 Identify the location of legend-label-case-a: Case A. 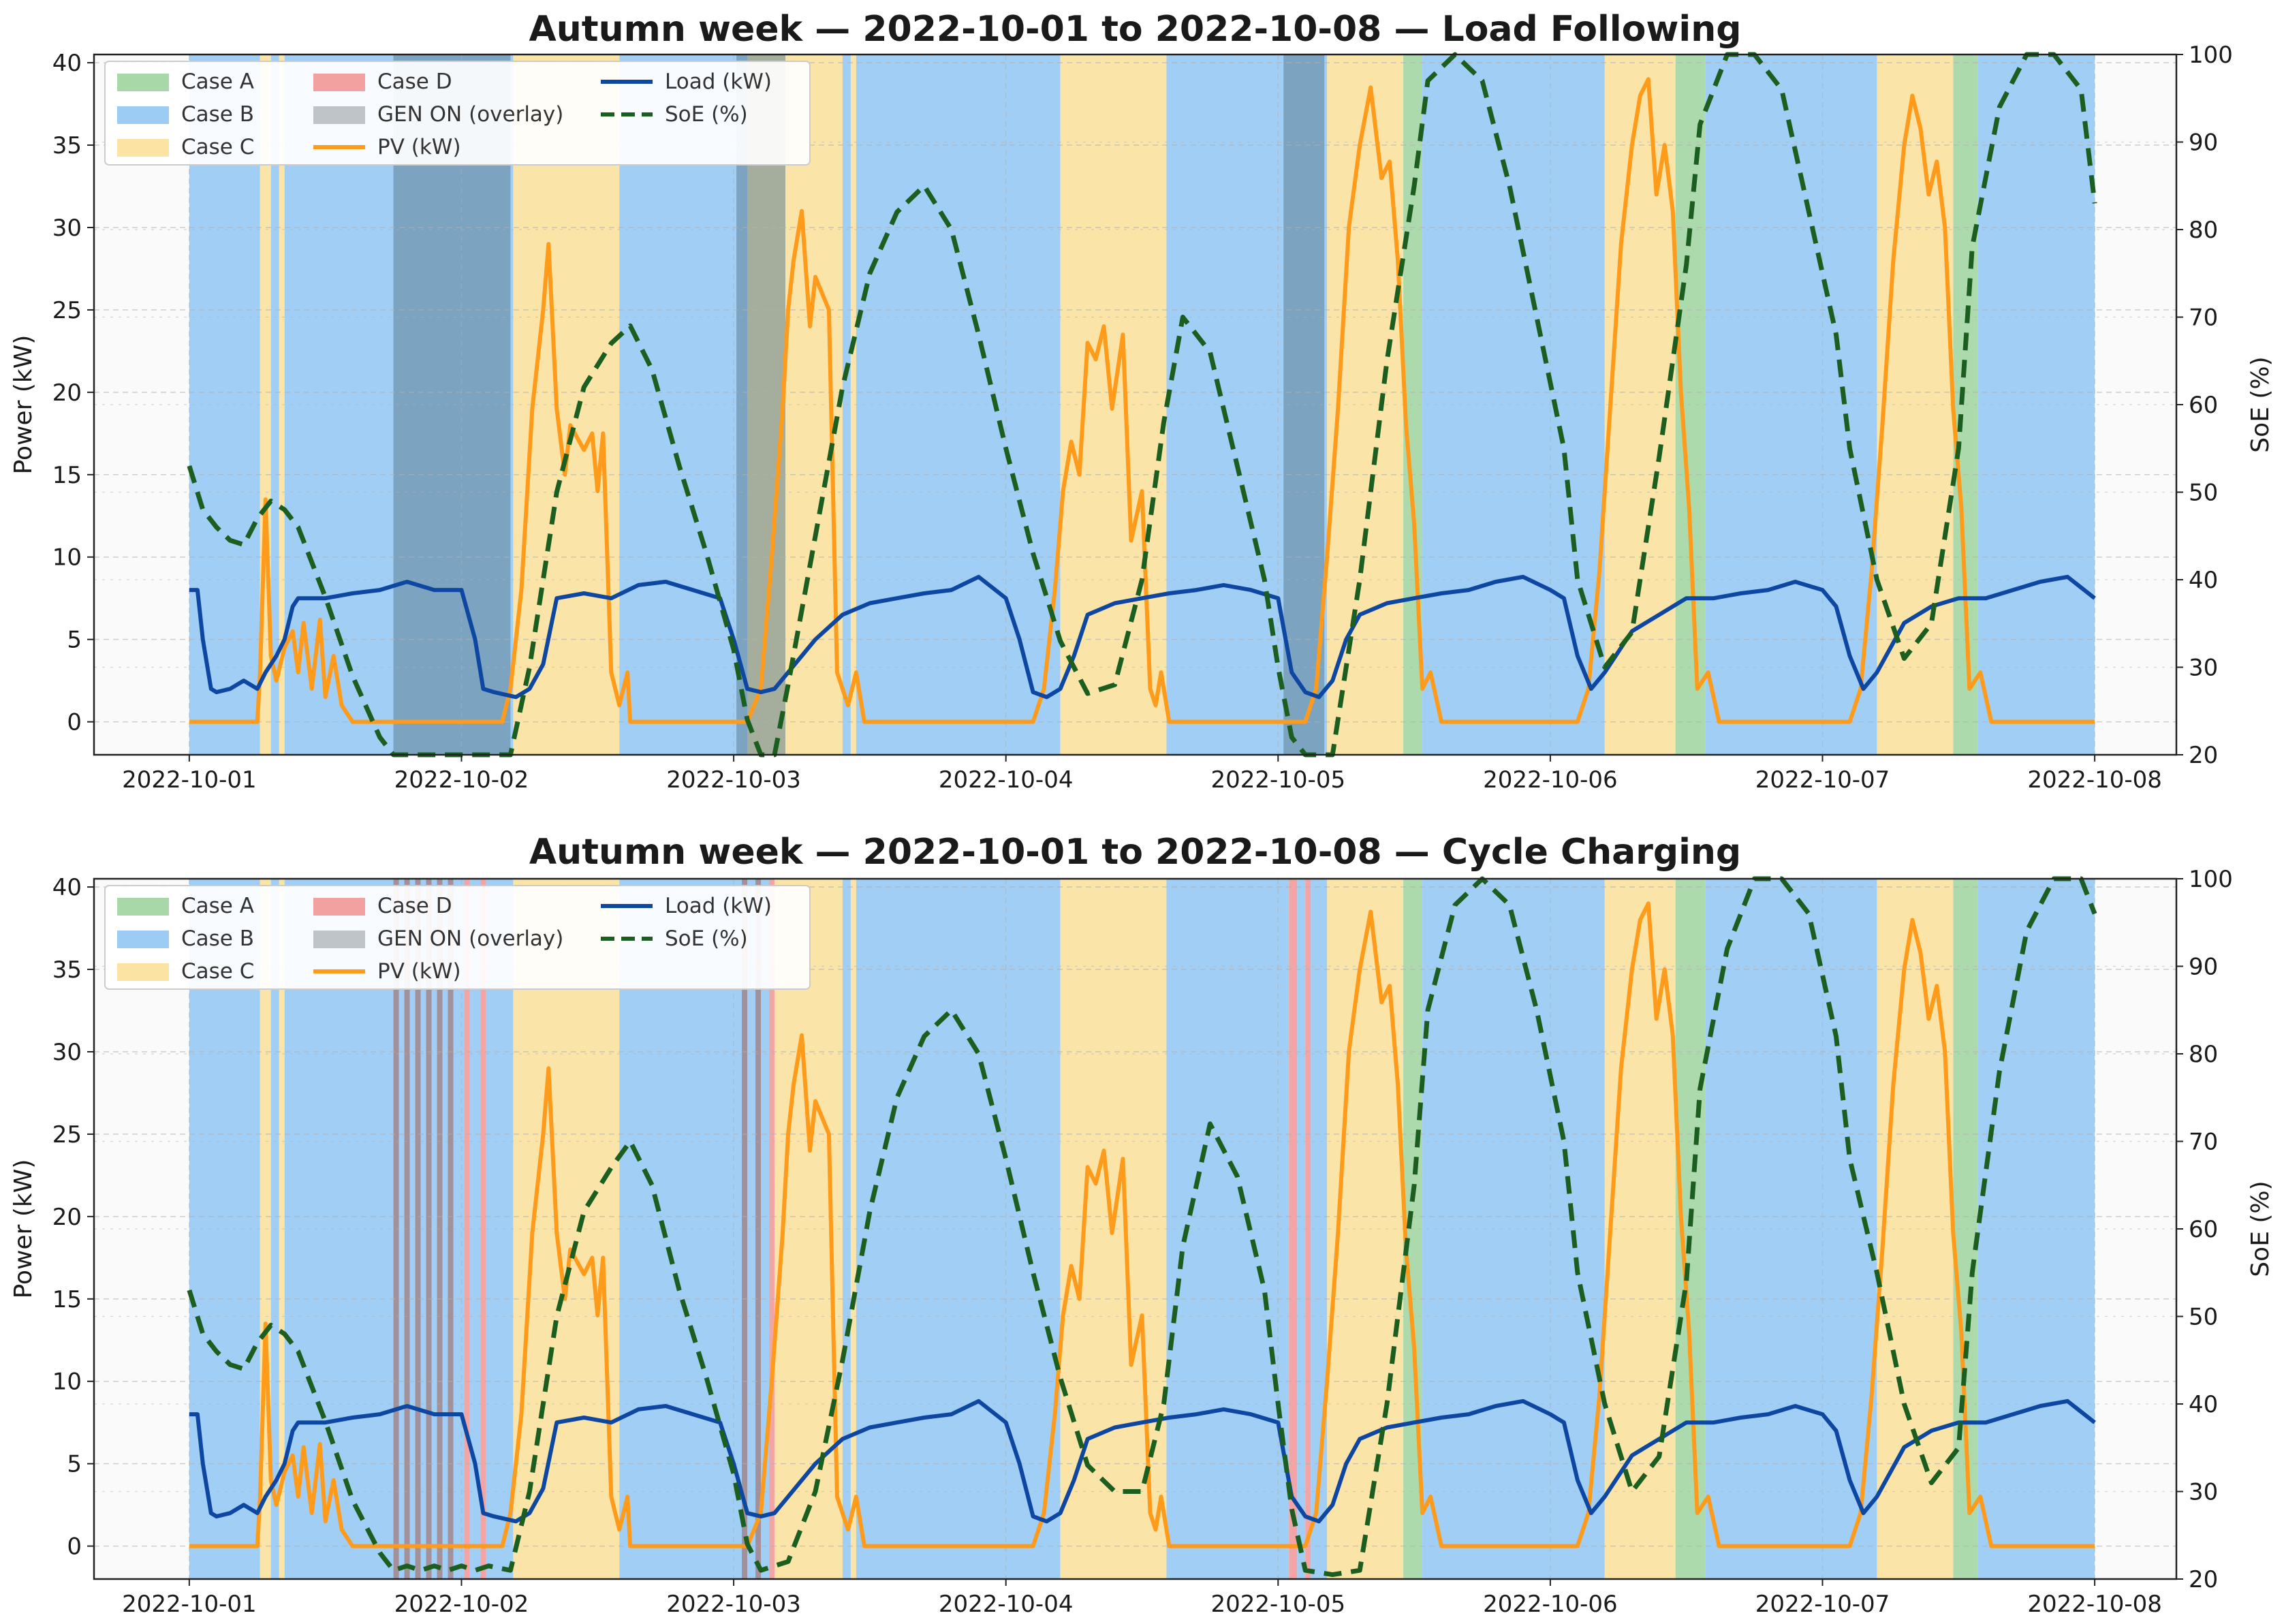
(217, 81).